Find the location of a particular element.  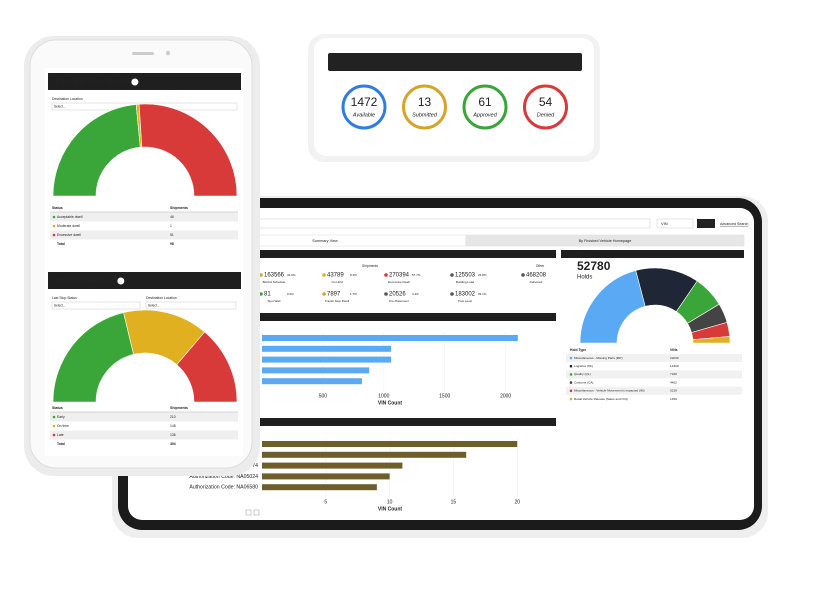

status-count: 136 is located at coordinates (173, 435).